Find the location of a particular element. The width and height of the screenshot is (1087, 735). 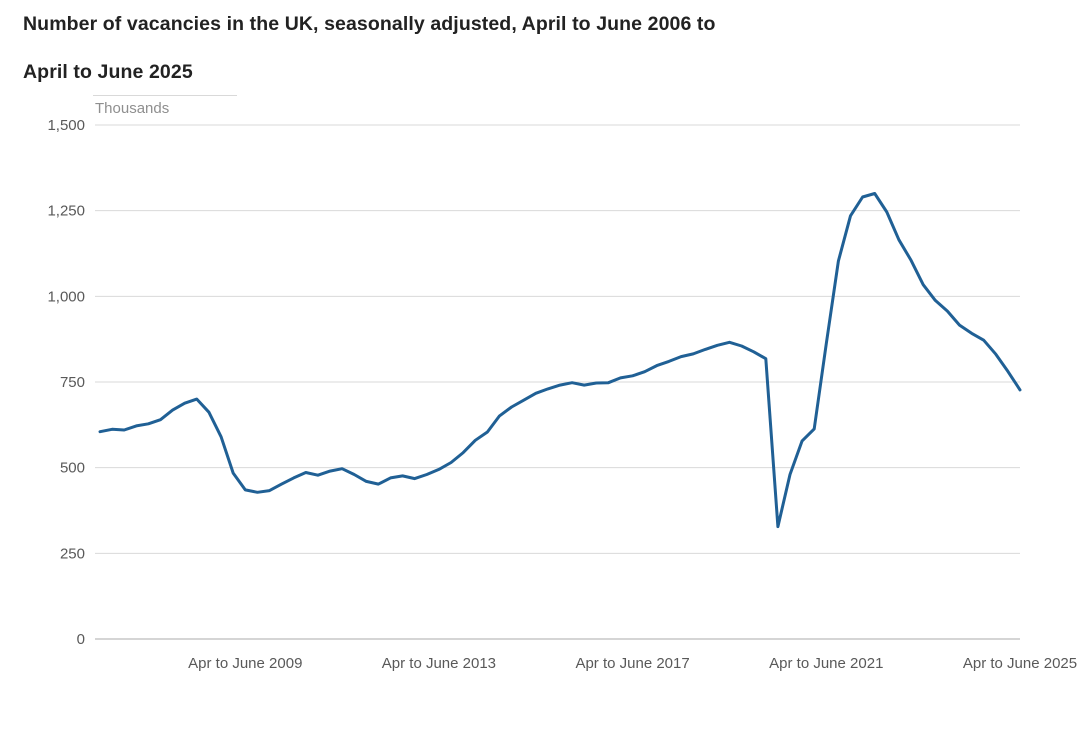

y-tick-label: 750 is located at coordinates (72, 382).